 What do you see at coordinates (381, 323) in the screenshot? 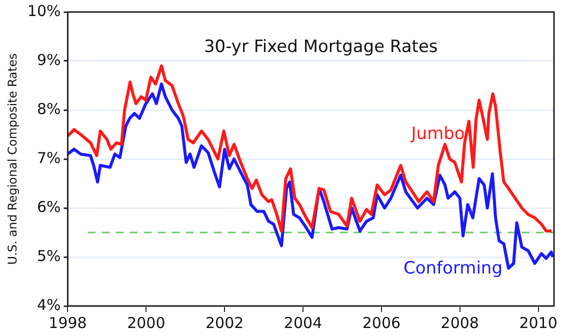
I see `x-tick-label: 2006` at bounding box center [381, 323].